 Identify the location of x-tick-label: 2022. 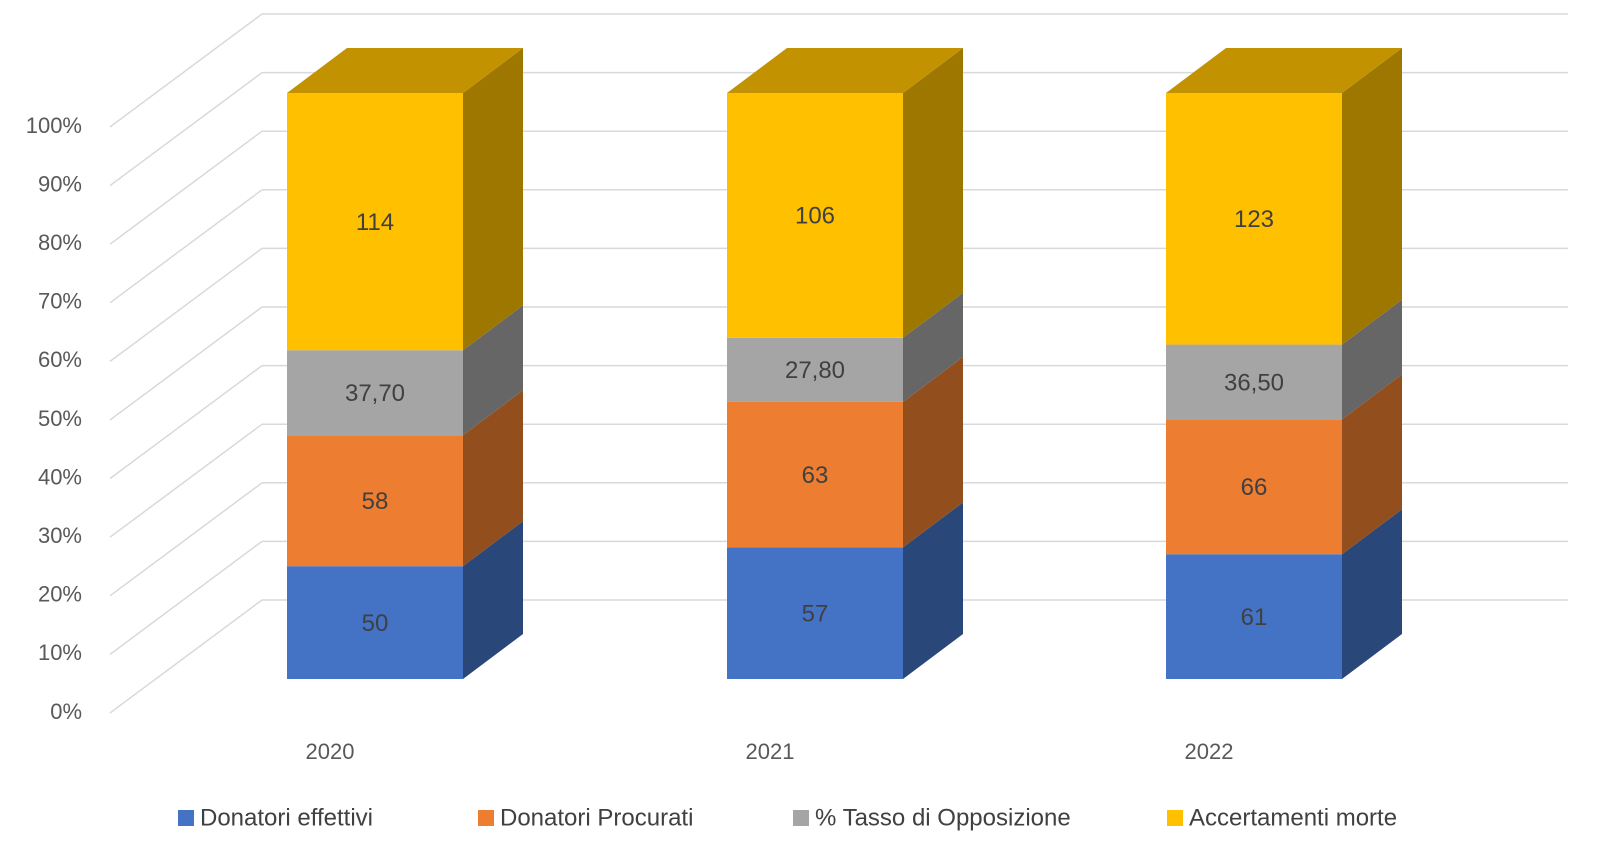
(1209, 751).